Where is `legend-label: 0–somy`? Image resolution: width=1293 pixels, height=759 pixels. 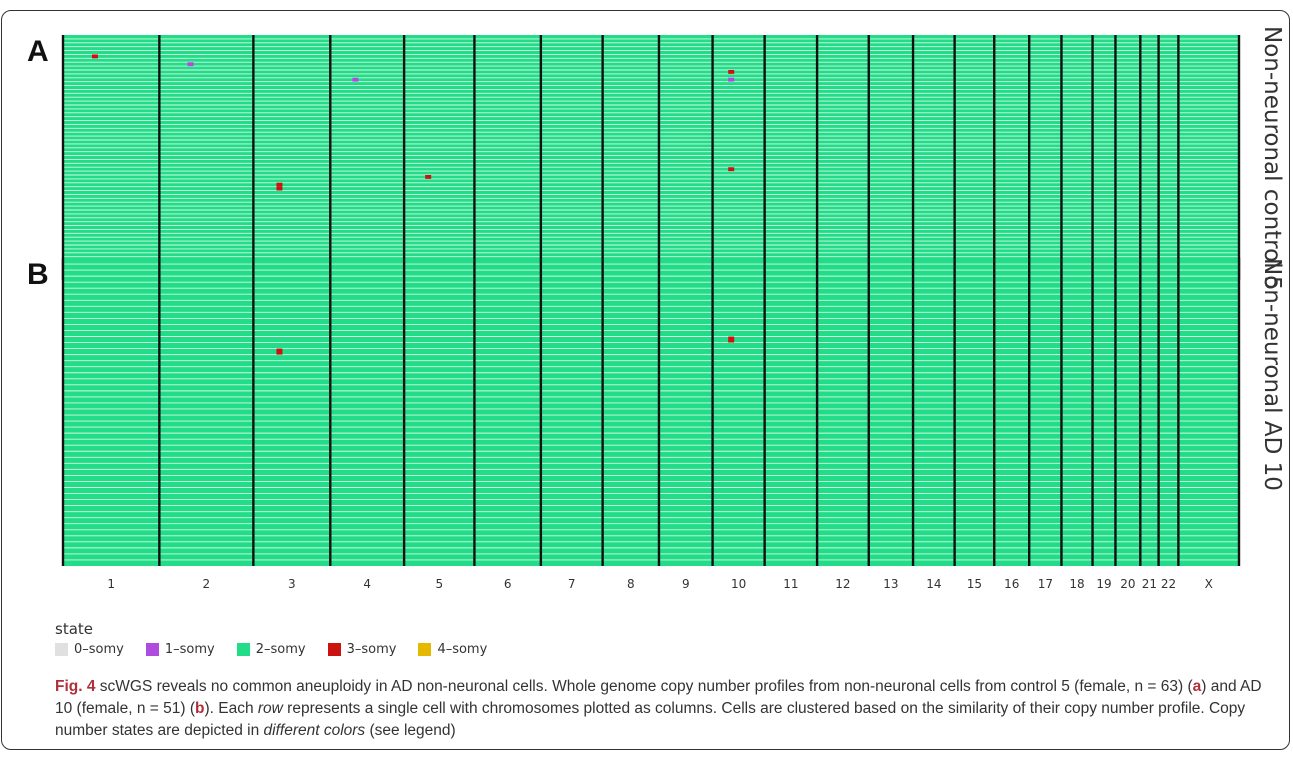
legend-label: 0–somy is located at coordinates (99, 649).